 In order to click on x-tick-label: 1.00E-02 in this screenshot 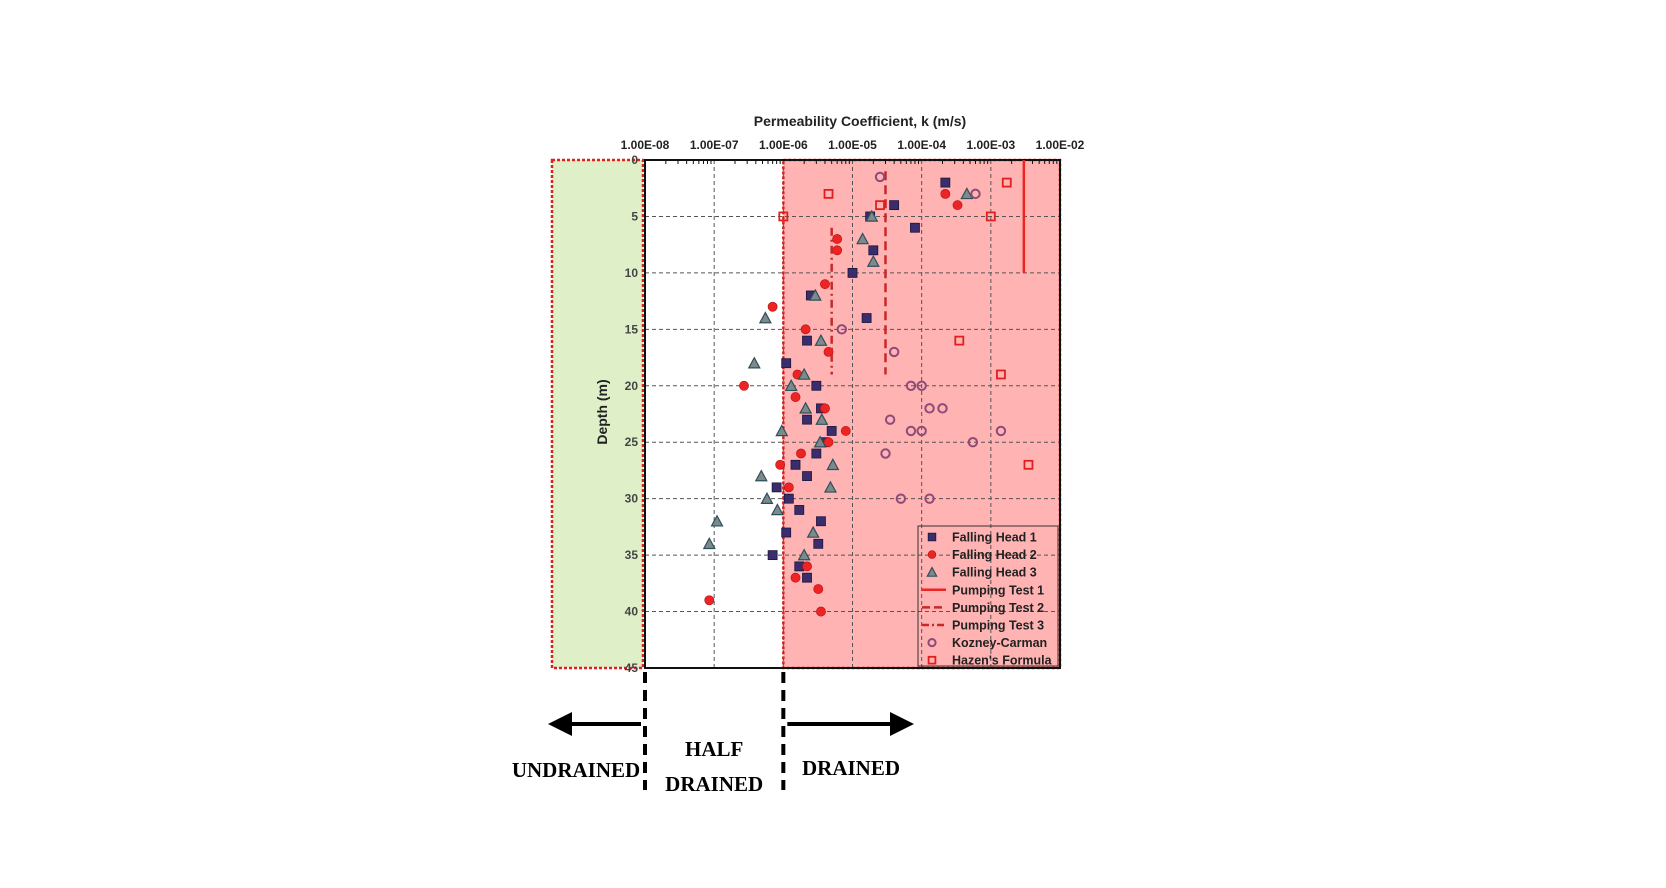, I will do `click(1060, 145)`.